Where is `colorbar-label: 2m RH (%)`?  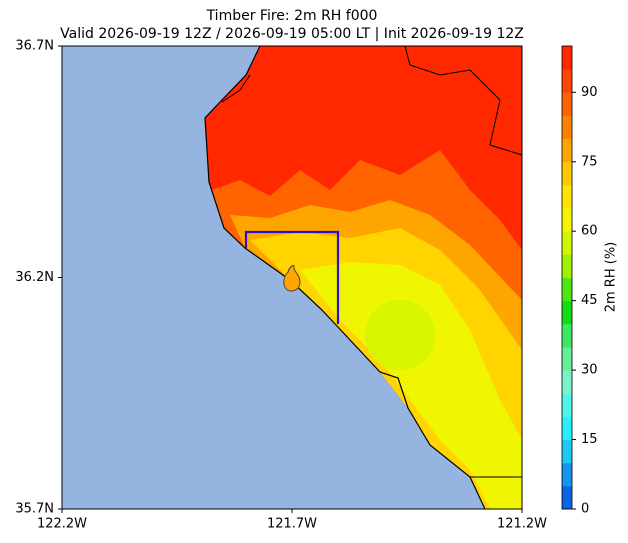 colorbar-label: 2m RH (%) is located at coordinates (611, 277).